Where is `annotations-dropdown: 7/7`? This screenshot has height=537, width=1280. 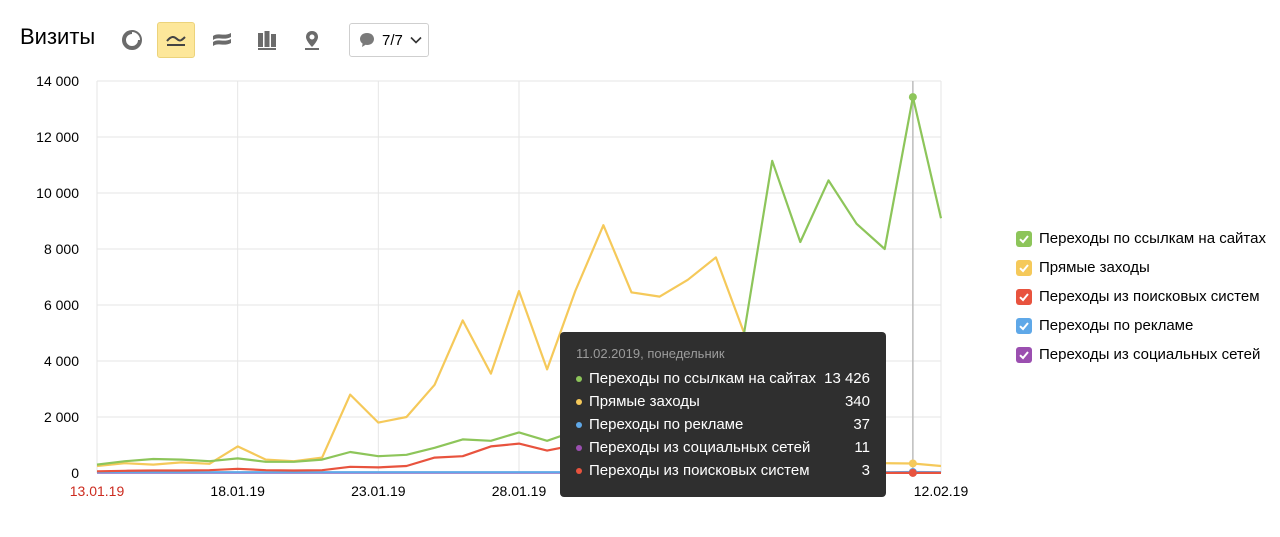 annotations-dropdown: 7/7 is located at coordinates (389, 40).